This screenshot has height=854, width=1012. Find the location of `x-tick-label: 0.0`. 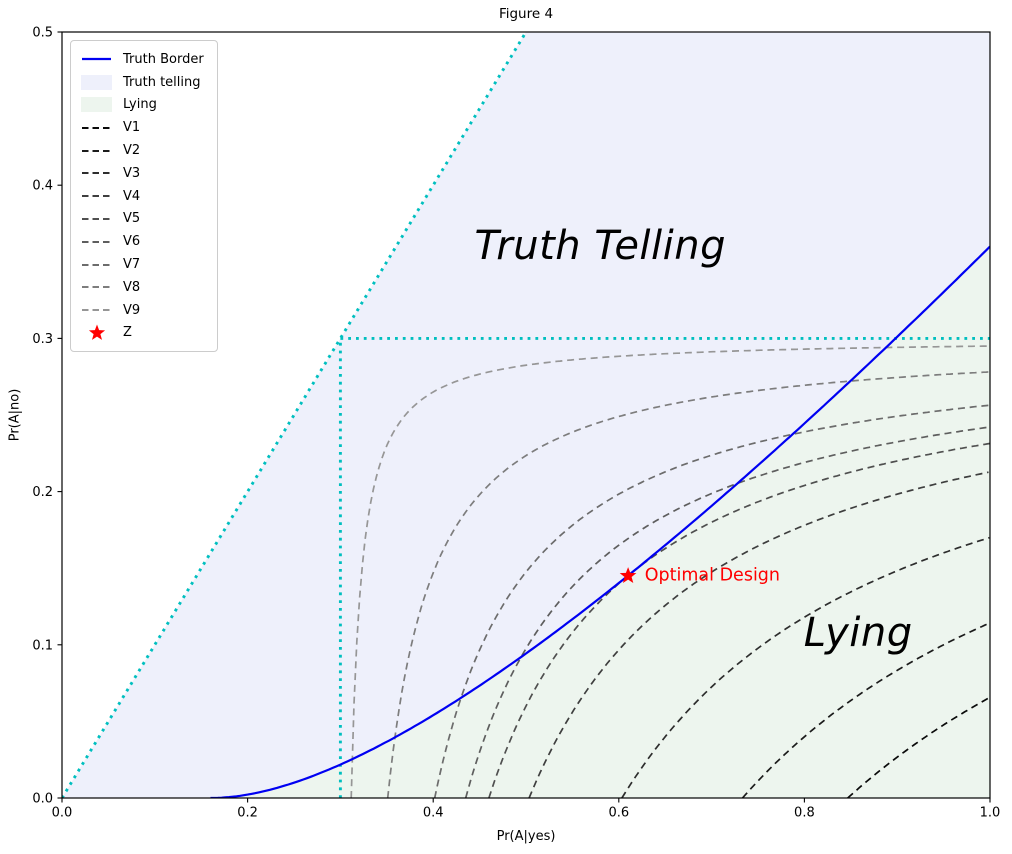

x-tick-label: 0.0 is located at coordinates (62, 813).